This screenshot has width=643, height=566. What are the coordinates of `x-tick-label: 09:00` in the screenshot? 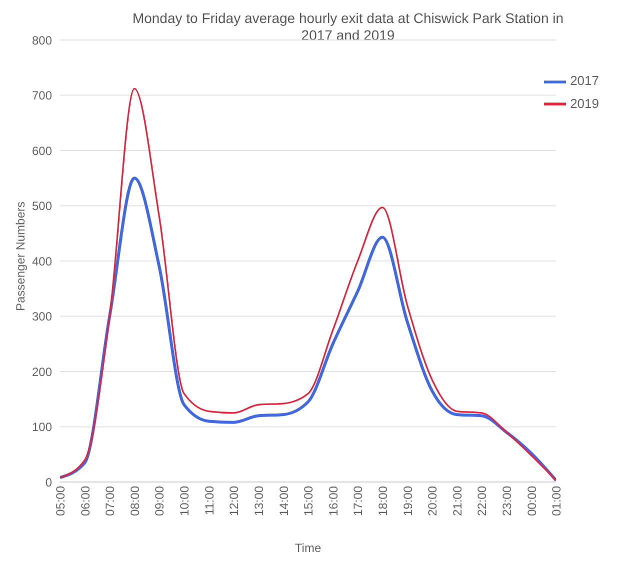 It's located at (159, 501).